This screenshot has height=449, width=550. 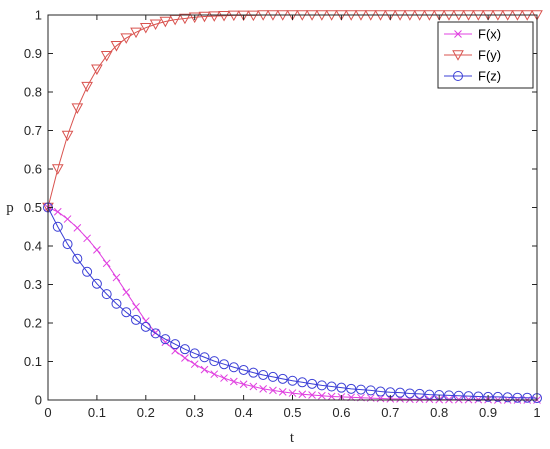 I want to click on y-tick-label: 0.1, so click(x=33, y=361).